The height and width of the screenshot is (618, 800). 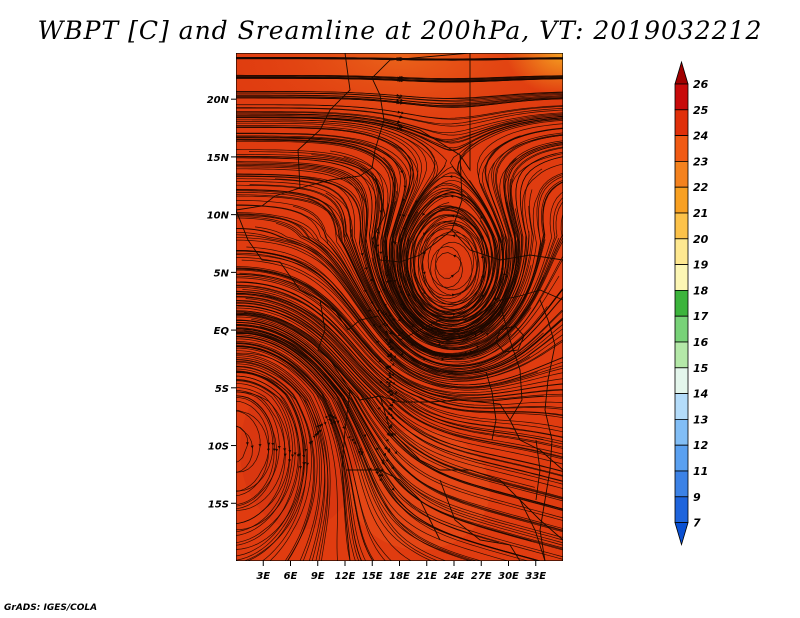 I want to click on grads-credit: GrADS: IGES/COLA, so click(x=51, y=608).